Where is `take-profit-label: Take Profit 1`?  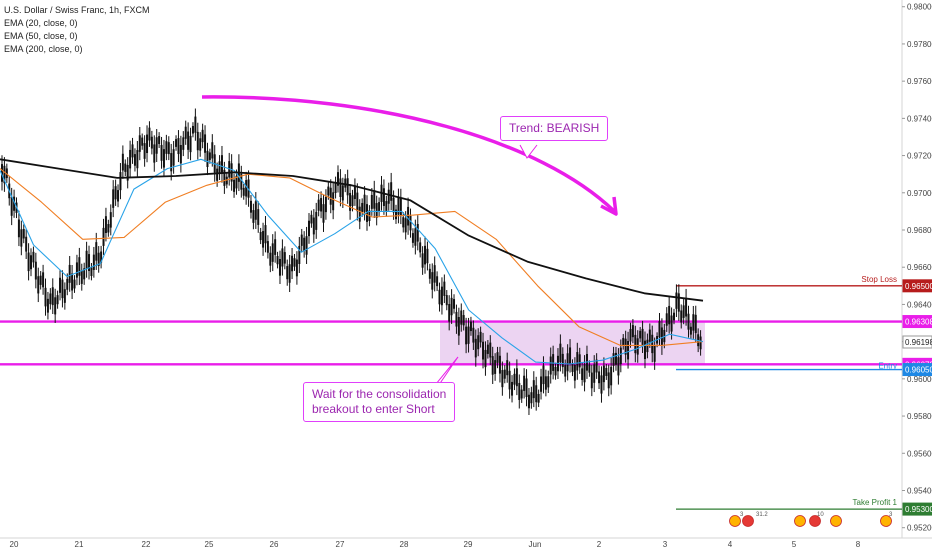 take-profit-label: Take Profit 1 is located at coordinates (875, 502).